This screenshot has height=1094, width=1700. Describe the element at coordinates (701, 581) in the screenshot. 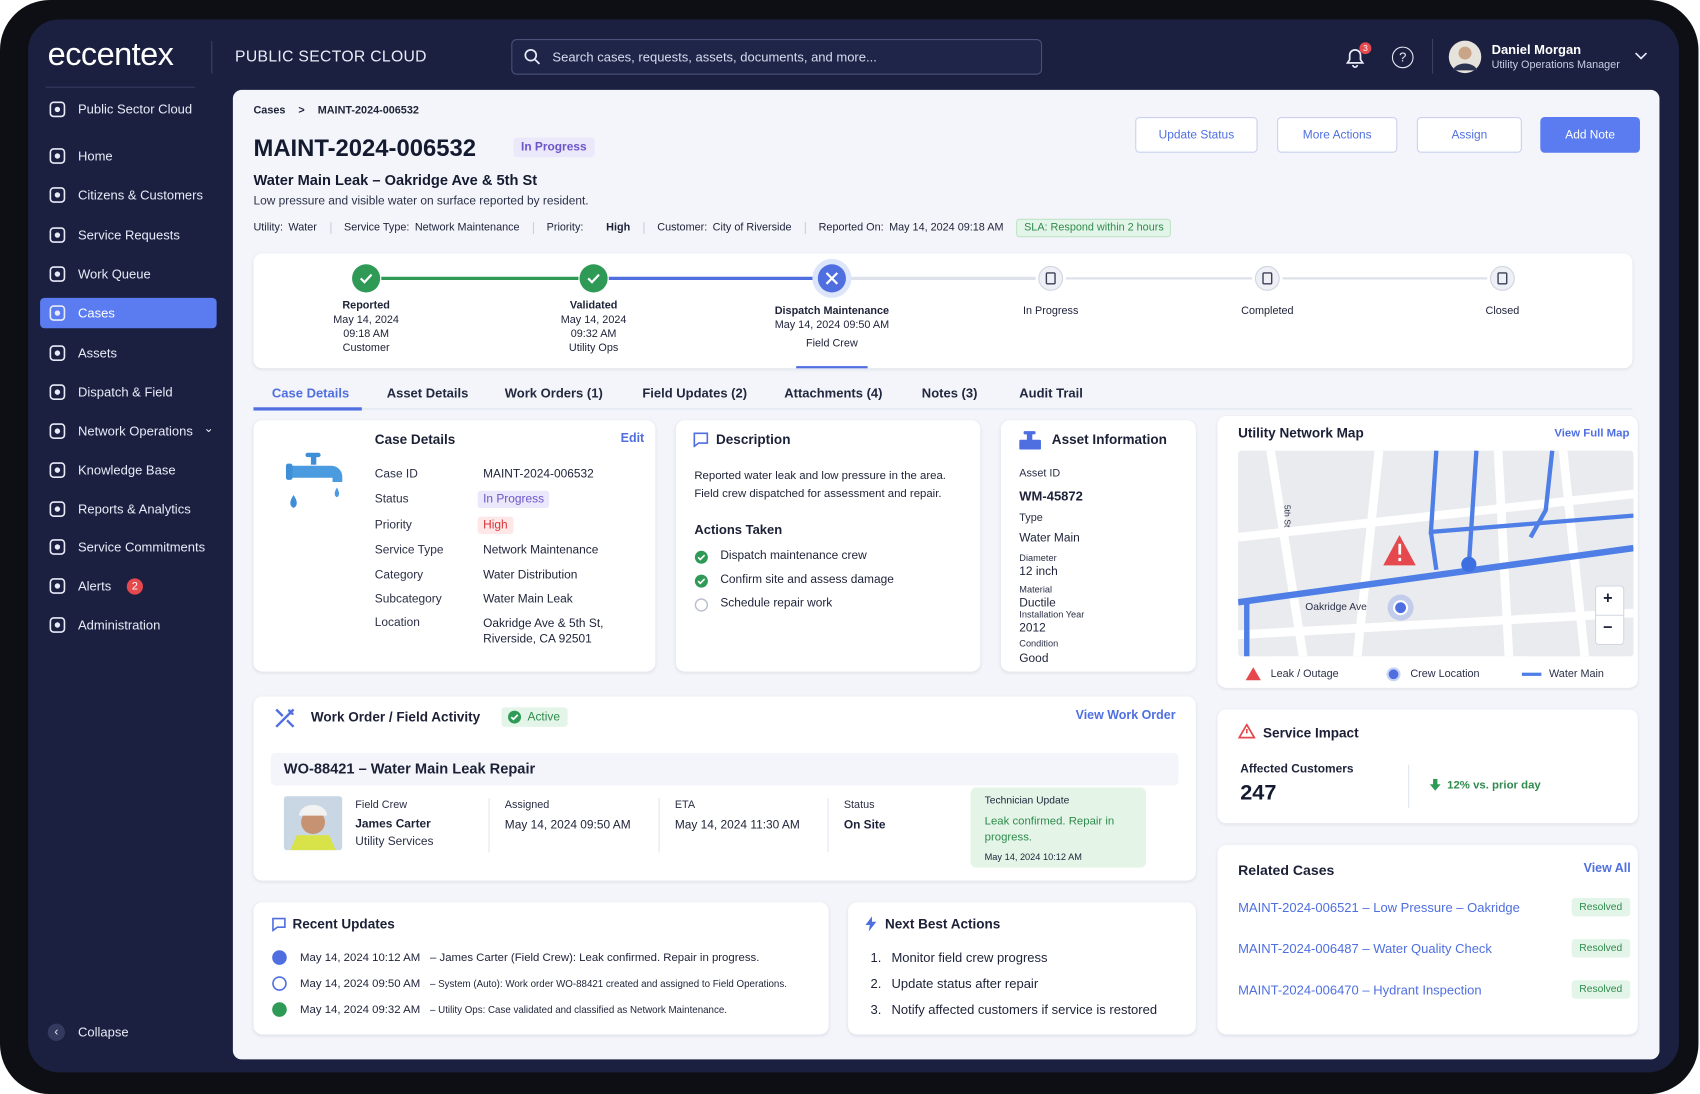

I see `action-status-icon` at that location.